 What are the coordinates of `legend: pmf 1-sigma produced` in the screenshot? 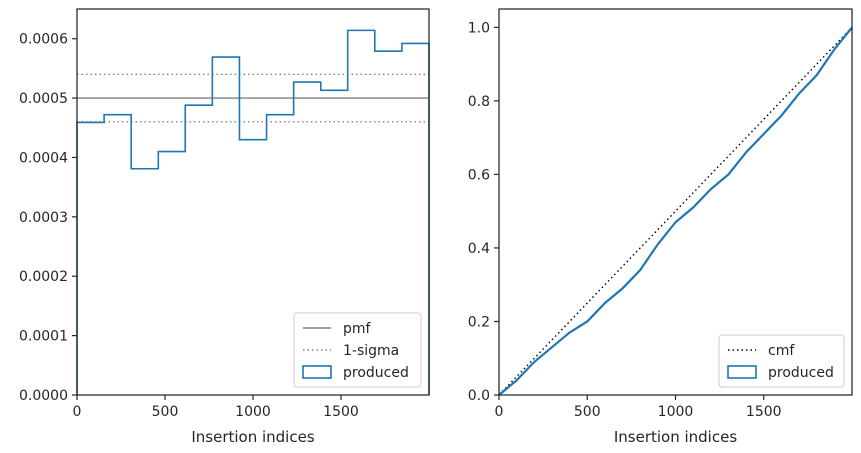 It's located at (357, 350).